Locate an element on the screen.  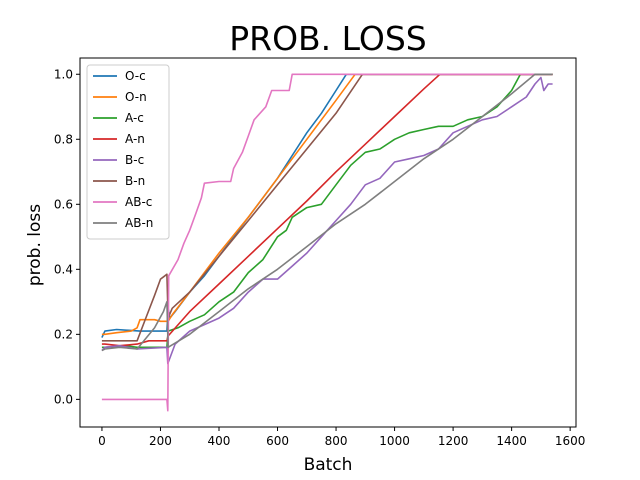
legend-label: AB-n is located at coordinates (139, 223).